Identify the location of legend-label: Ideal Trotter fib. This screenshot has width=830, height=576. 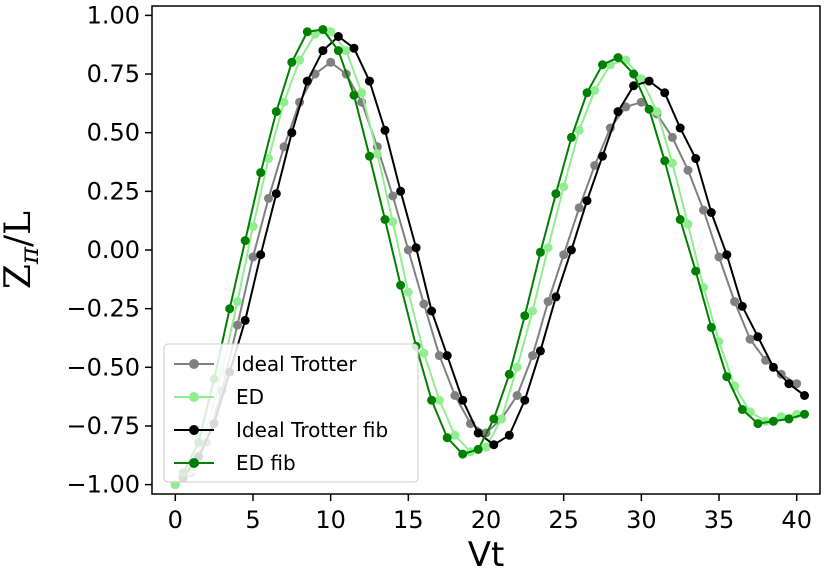
(312, 430).